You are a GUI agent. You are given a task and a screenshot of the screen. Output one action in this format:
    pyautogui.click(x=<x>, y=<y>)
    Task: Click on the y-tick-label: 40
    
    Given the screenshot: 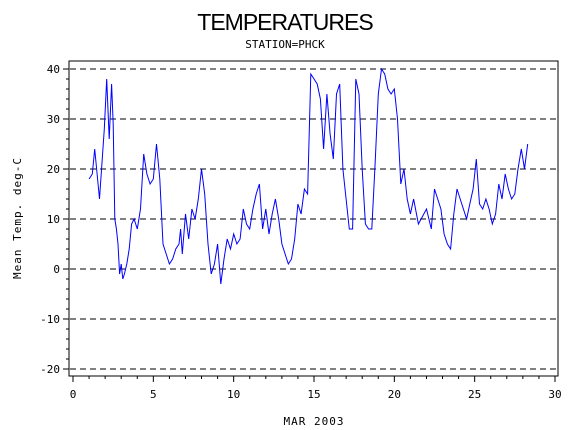 What is the action you would take?
    pyautogui.click(x=53, y=69)
    